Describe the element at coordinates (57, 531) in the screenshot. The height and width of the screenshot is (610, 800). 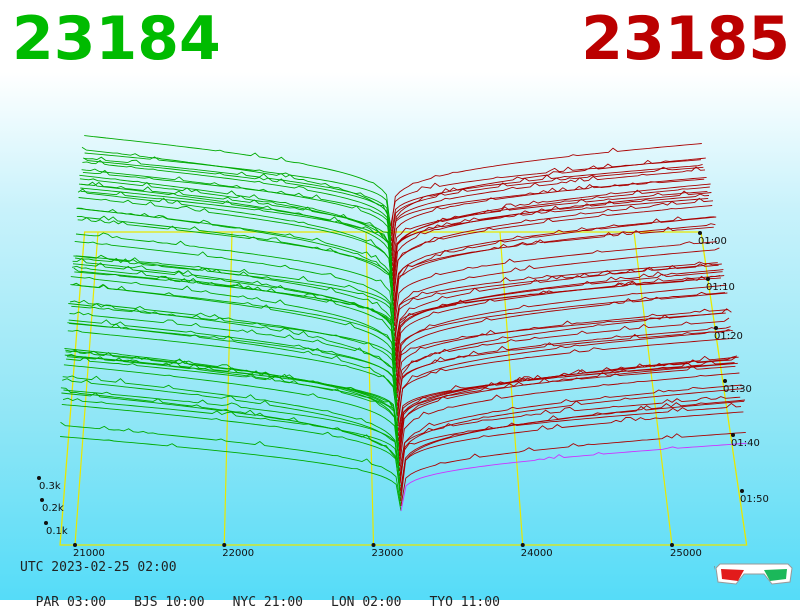
I see `volume-tick-label: 0.1k` at that location.